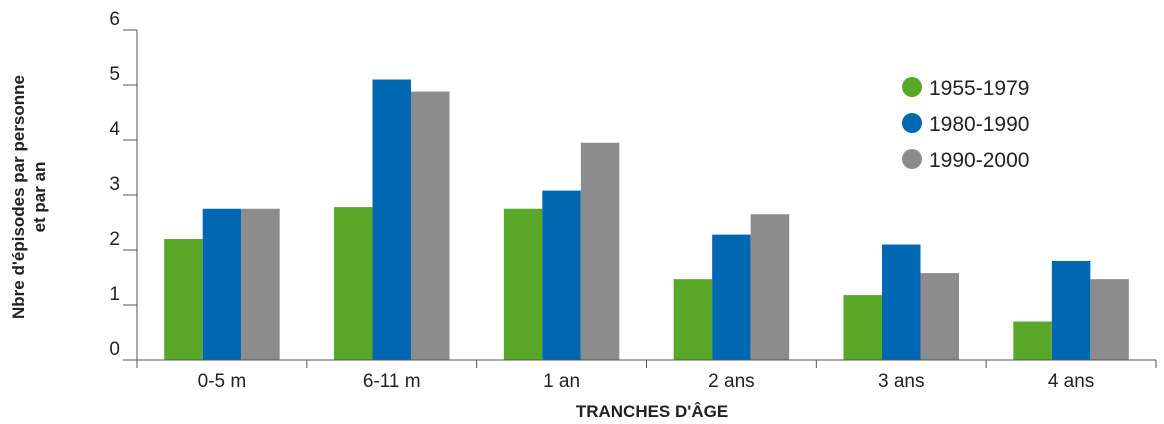 This screenshot has height=424, width=1164. I want to click on y-tick-label: 4, so click(114, 129).